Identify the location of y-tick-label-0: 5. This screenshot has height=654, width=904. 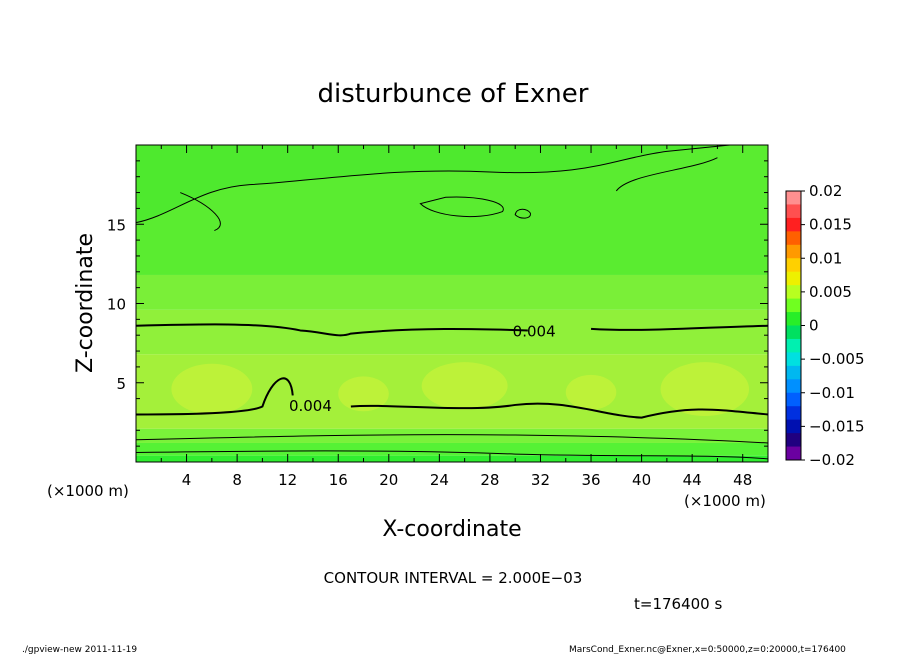
(121, 384).